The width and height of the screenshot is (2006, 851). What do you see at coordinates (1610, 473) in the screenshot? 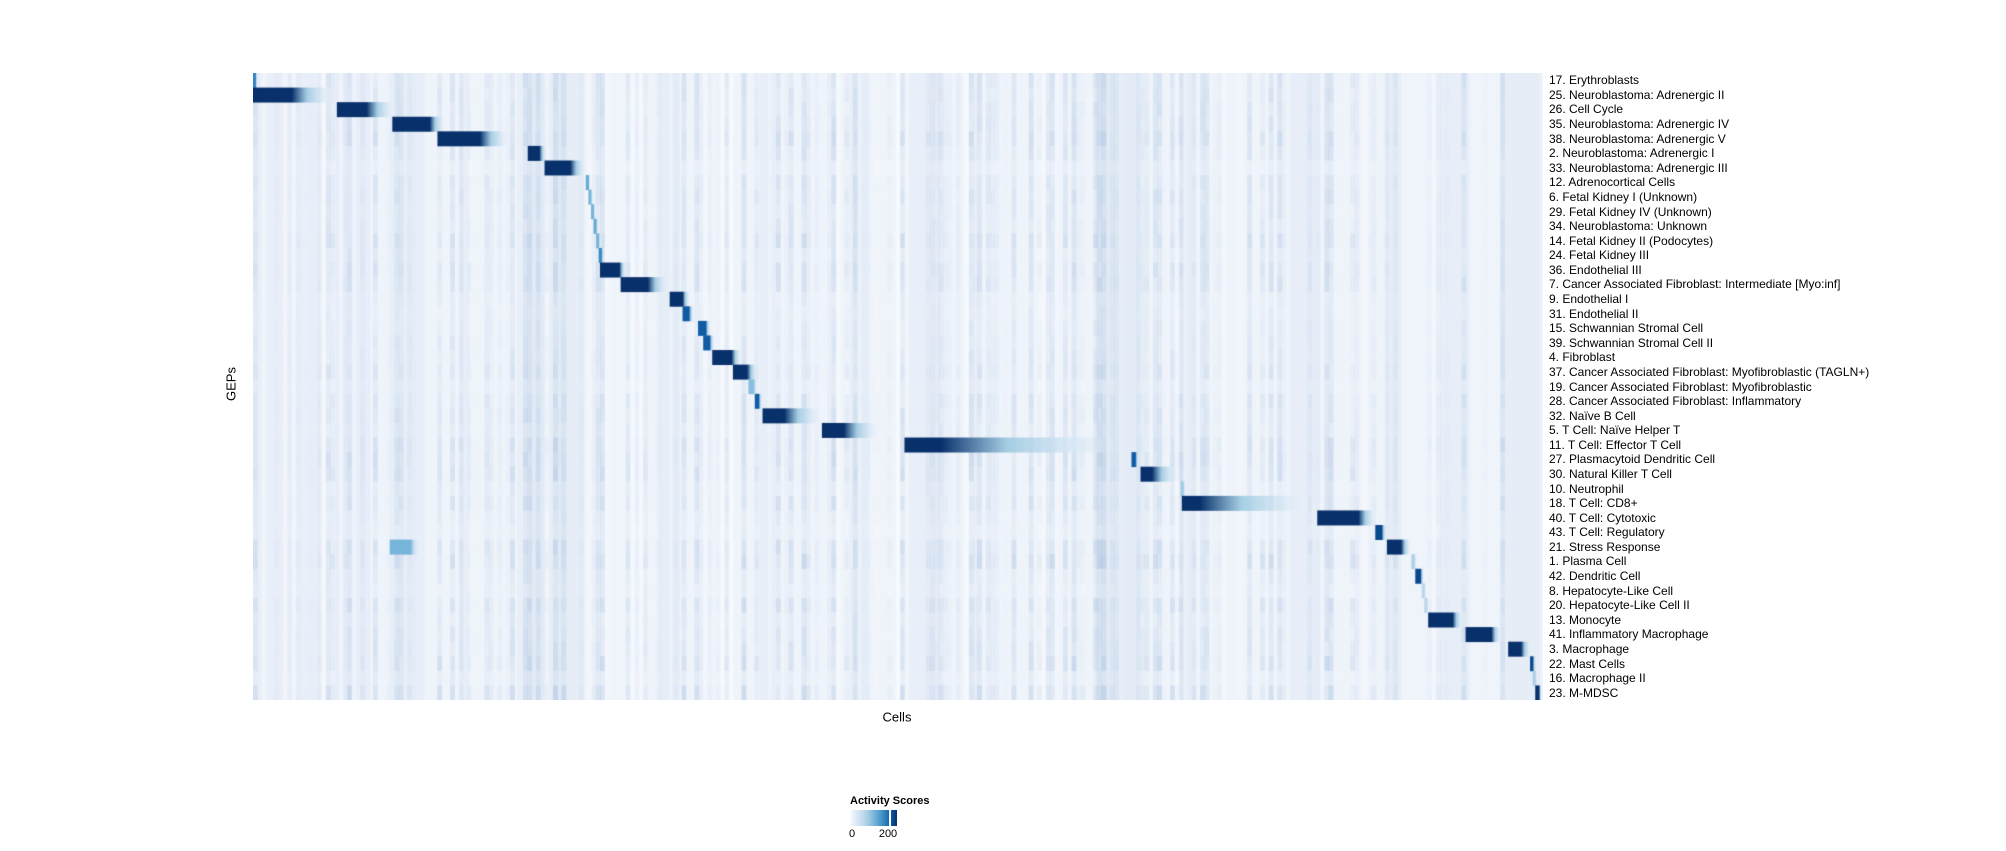
I see `row-label: 30. Natural Killer T Cell` at bounding box center [1610, 473].